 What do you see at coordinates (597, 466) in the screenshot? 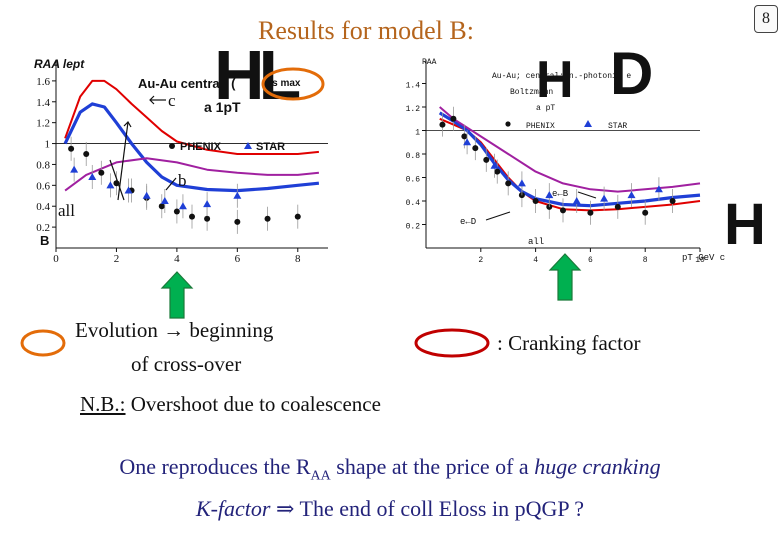
I see `conclusion-italic: huge cranking` at bounding box center [597, 466].